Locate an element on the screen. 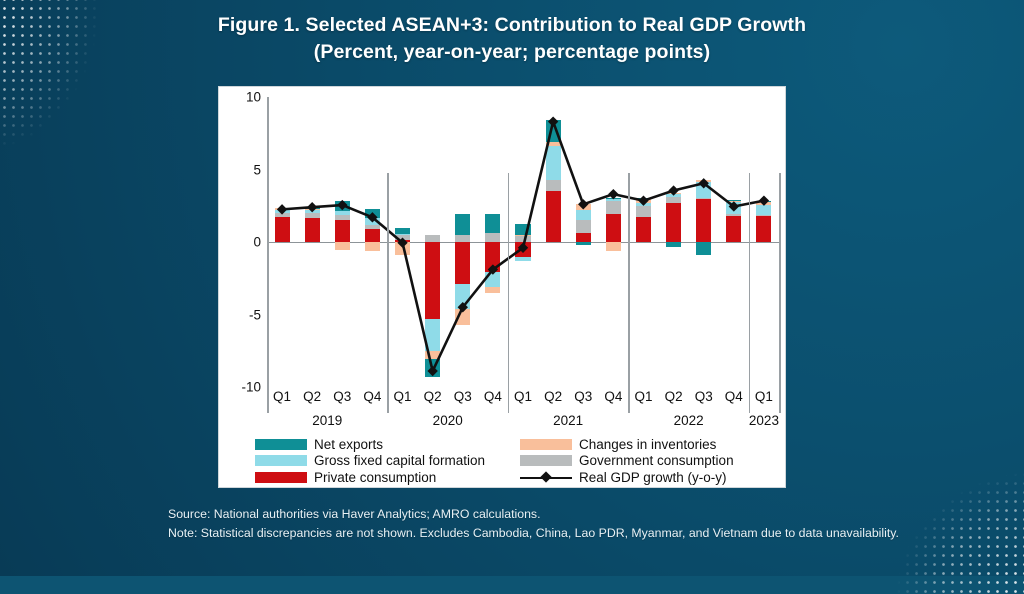 The width and height of the screenshot is (1024, 594). legend-label: Changes in inventories is located at coordinates (648, 444).